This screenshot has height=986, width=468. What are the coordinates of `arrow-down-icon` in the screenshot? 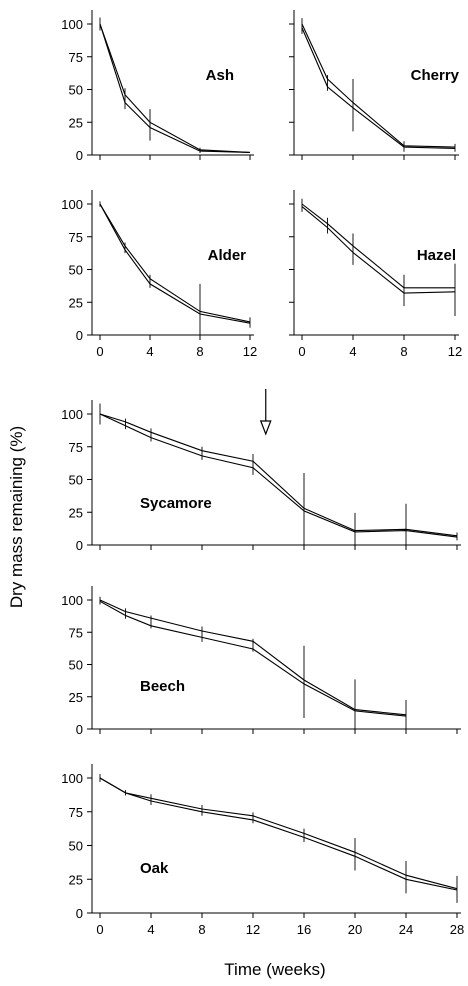 It's located at (265, 428).